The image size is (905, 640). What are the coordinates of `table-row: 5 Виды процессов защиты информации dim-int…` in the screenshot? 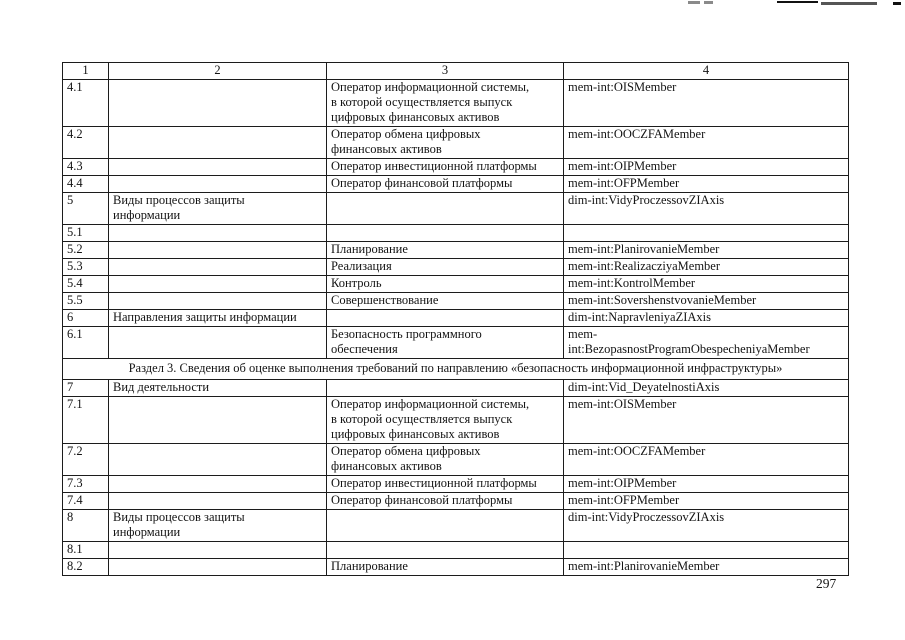 It's located at (455, 208).